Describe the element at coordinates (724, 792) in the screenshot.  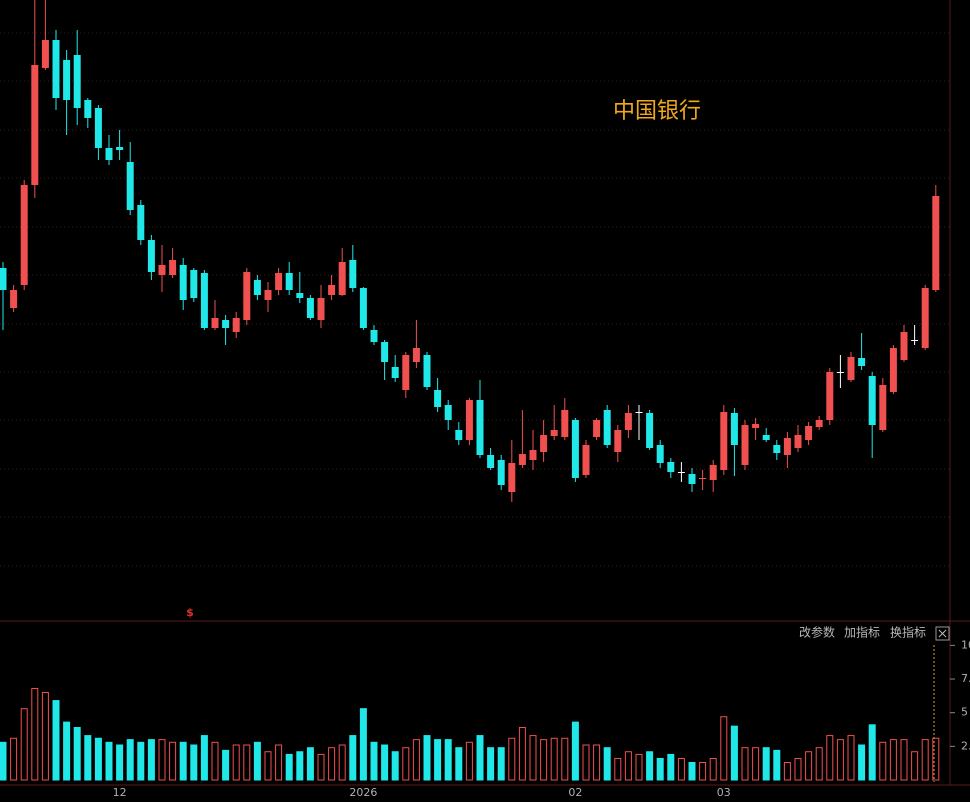
I see `x-tick-label: 03` at that location.